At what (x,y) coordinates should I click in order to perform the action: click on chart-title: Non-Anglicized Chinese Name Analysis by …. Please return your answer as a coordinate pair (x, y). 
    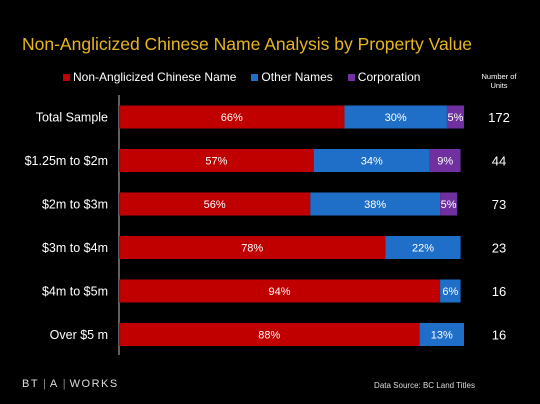
    Looking at the image, I should click on (247, 44).